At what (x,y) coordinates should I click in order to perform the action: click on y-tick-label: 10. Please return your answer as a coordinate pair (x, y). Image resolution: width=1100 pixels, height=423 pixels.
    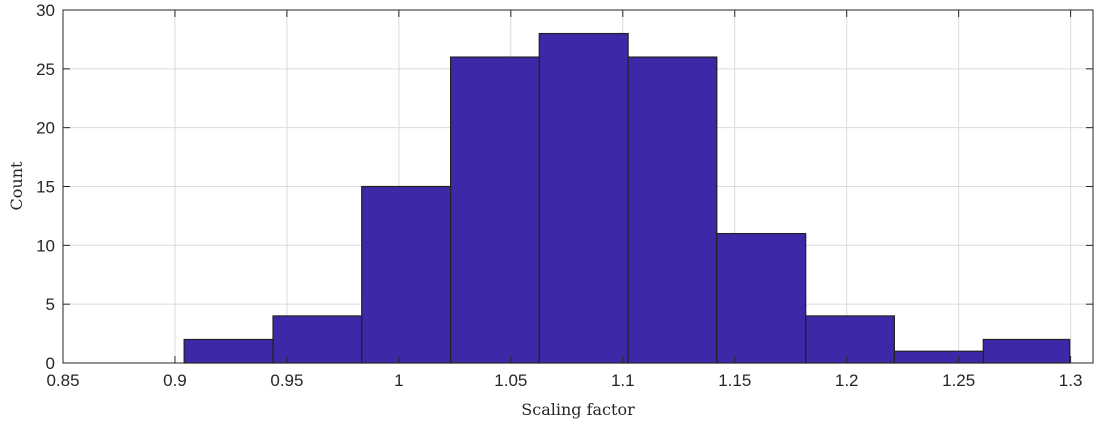
    Looking at the image, I should click on (45, 245).